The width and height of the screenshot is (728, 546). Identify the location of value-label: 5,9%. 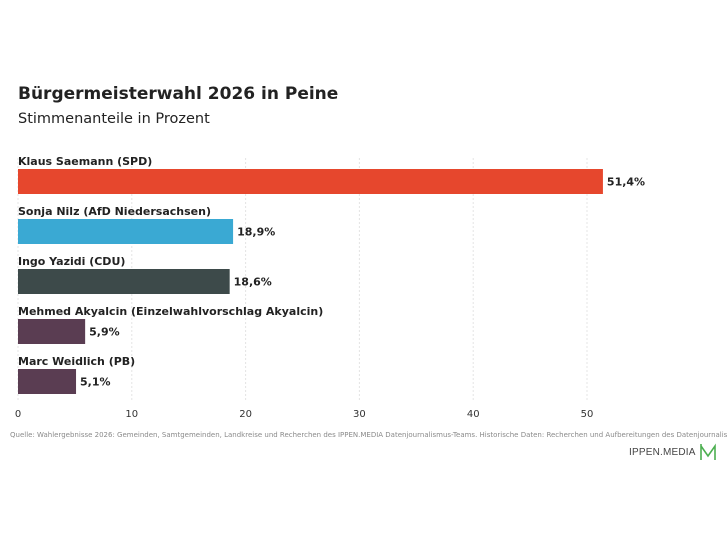
(104, 332).